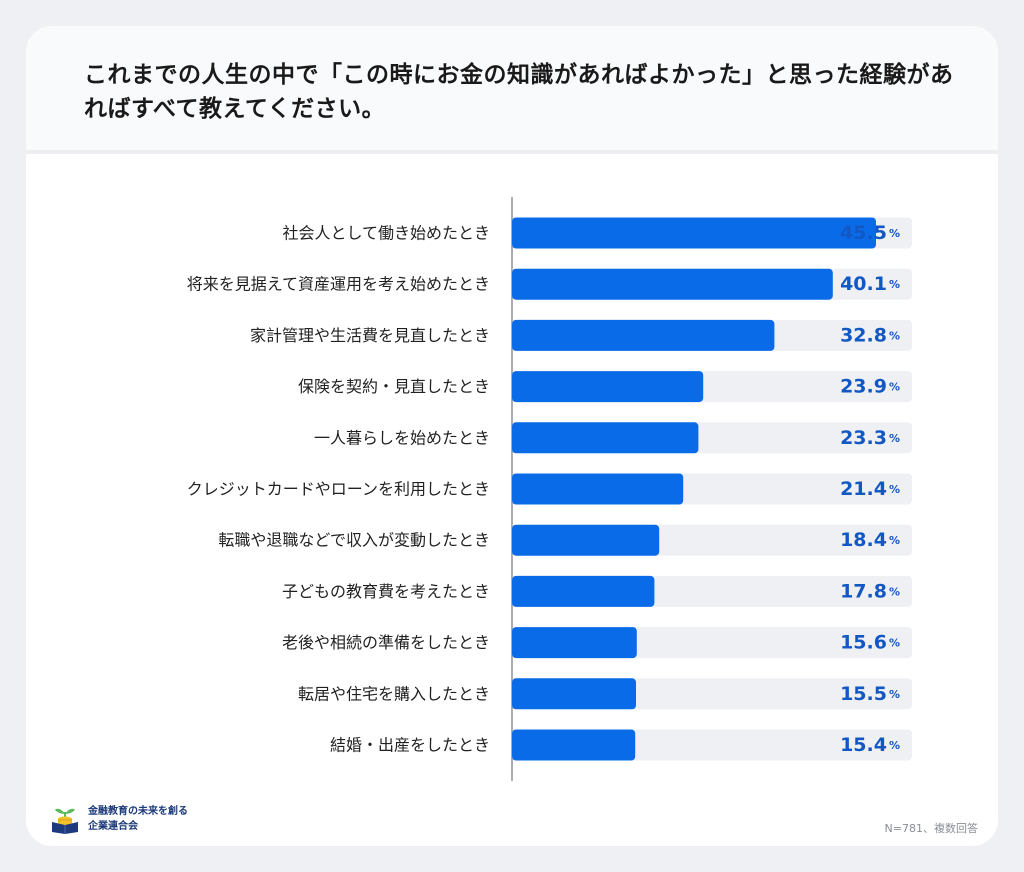 The image size is (1024, 872). Describe the element at coordinates (931, 828) in the screenshot. I see `sample-note: N=781、複数回答` at that location.